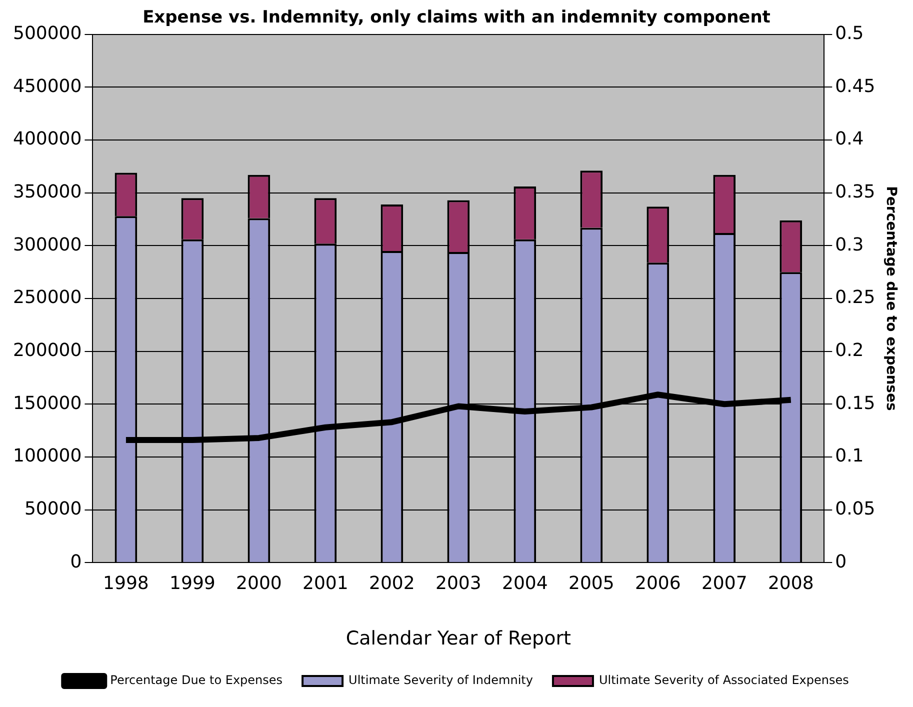  I want to click on y-tick-label: 400000, so click(47, 139).